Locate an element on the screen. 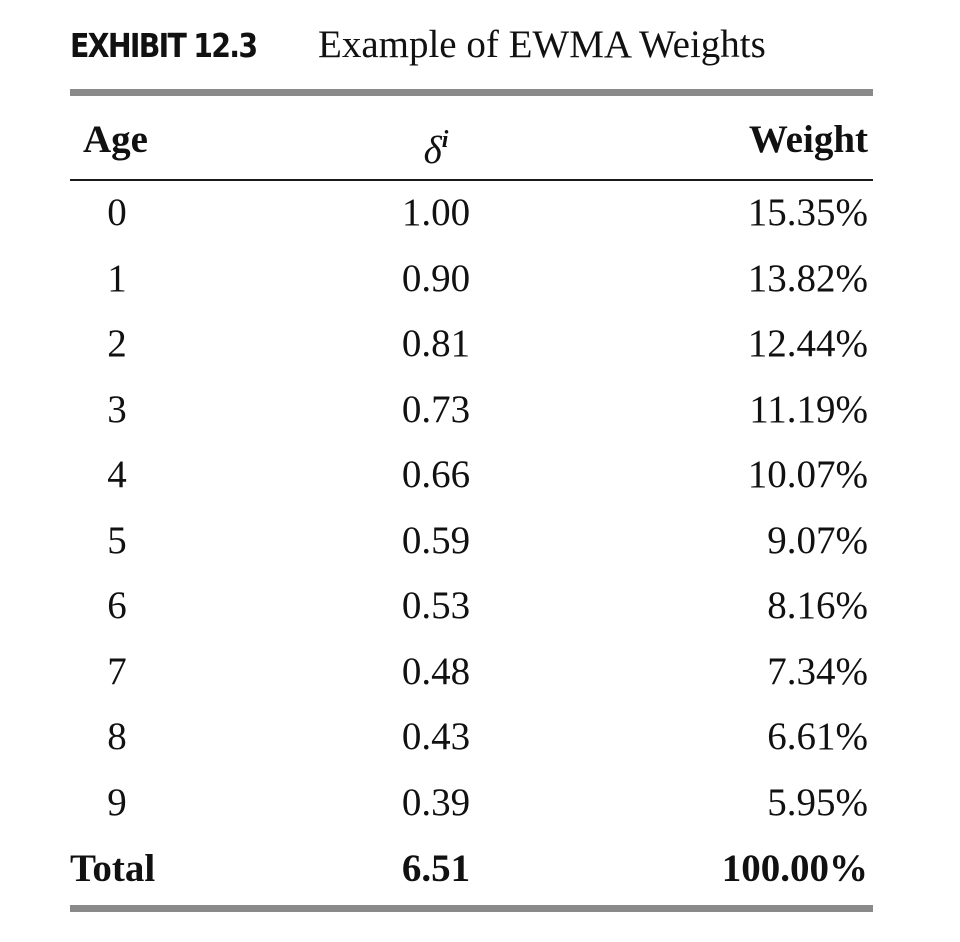 The height and width of the screenshot is (942, 960). weight-cell: 7.34% is located at coordinates (817, 671).